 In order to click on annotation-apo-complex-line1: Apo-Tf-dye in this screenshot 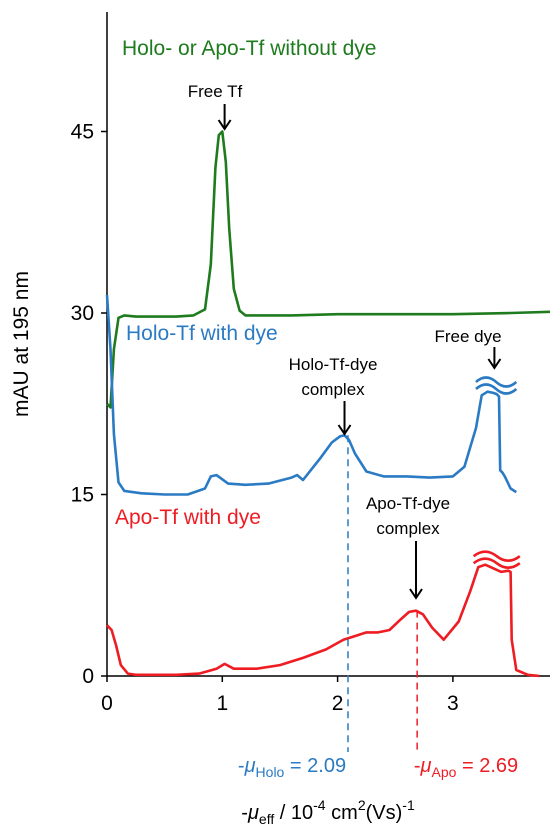, I will do `click(408, 503)`.